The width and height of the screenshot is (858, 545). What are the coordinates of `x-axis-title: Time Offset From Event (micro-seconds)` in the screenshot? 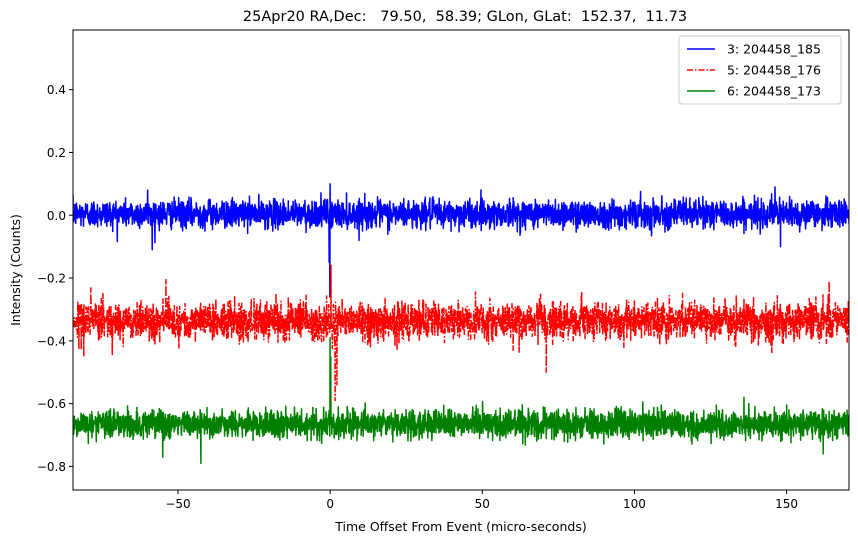 It's located at (460, 526).